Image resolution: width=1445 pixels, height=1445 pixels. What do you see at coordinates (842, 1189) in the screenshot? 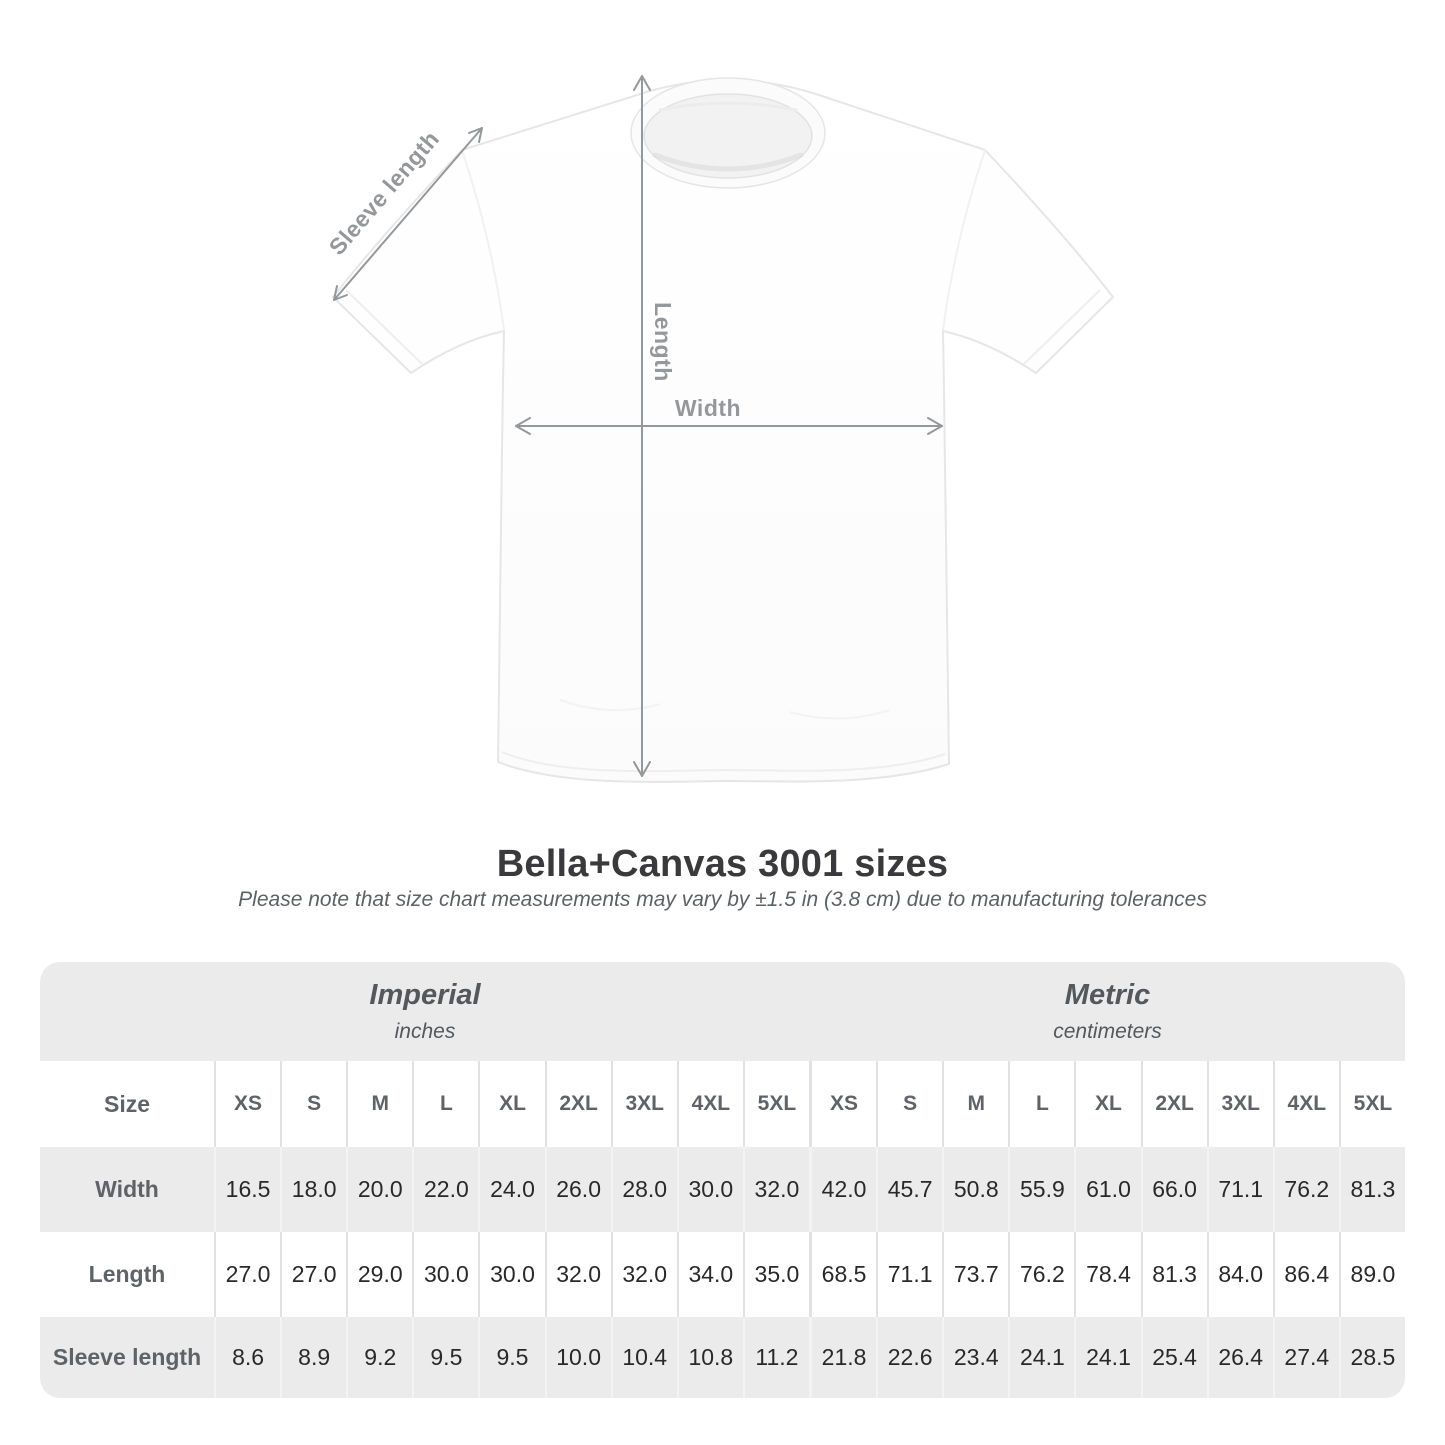
I see `value-metric: 42.0` at bounding box center [842, 1189].